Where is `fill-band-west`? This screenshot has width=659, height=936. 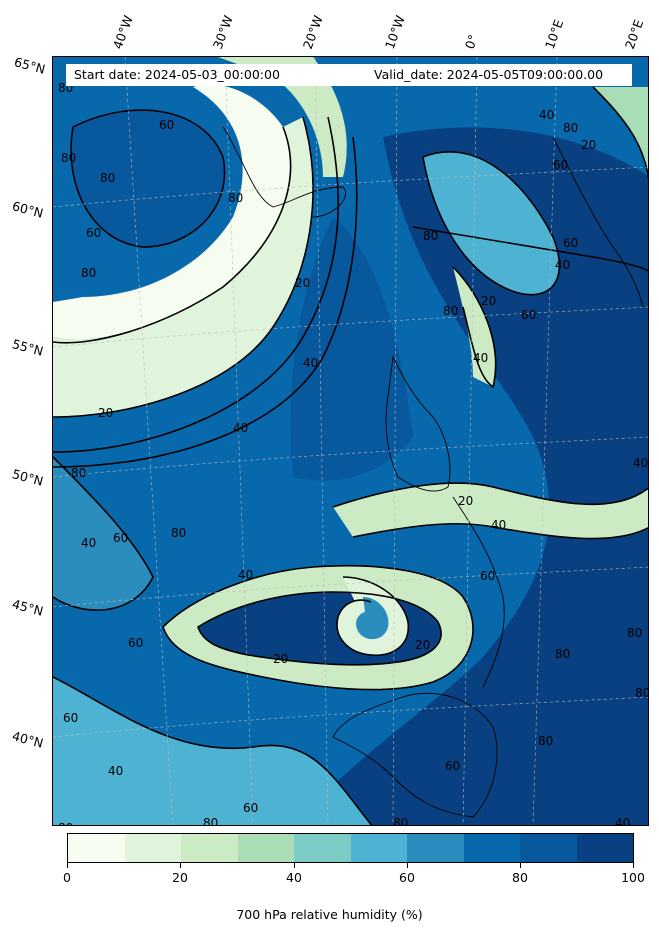 fill-band-west is located at coordinates (103, 534).